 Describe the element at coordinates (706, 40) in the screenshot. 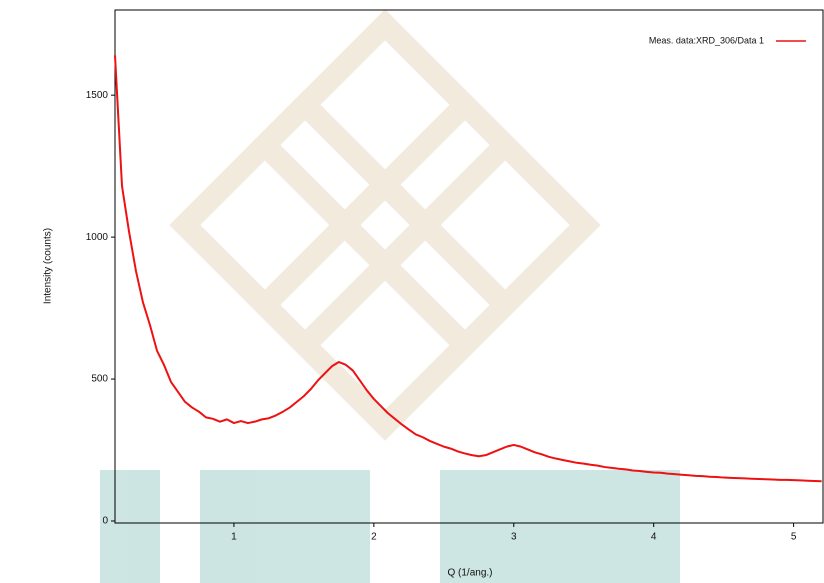

I see `legend-label: Meas. data:XRD_306/Data 1` at that location.